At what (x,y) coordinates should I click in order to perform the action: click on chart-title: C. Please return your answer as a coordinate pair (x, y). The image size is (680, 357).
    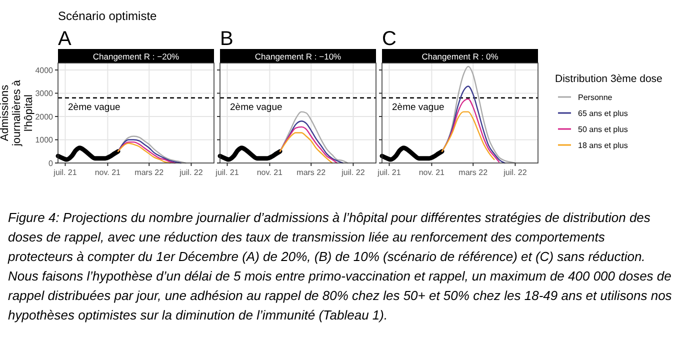
    Looking at the image, I should click on (389, 39).